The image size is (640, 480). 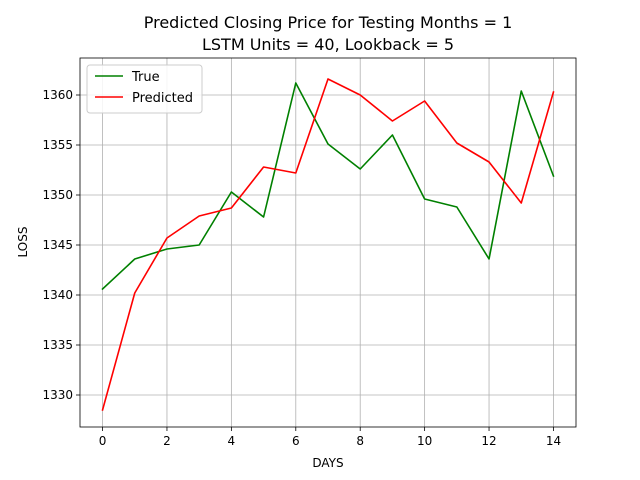 What do you see at coordinates (57, 295) in the screenshot?
I see `y-tick-label: 1340` at bounding box center [57, 295].